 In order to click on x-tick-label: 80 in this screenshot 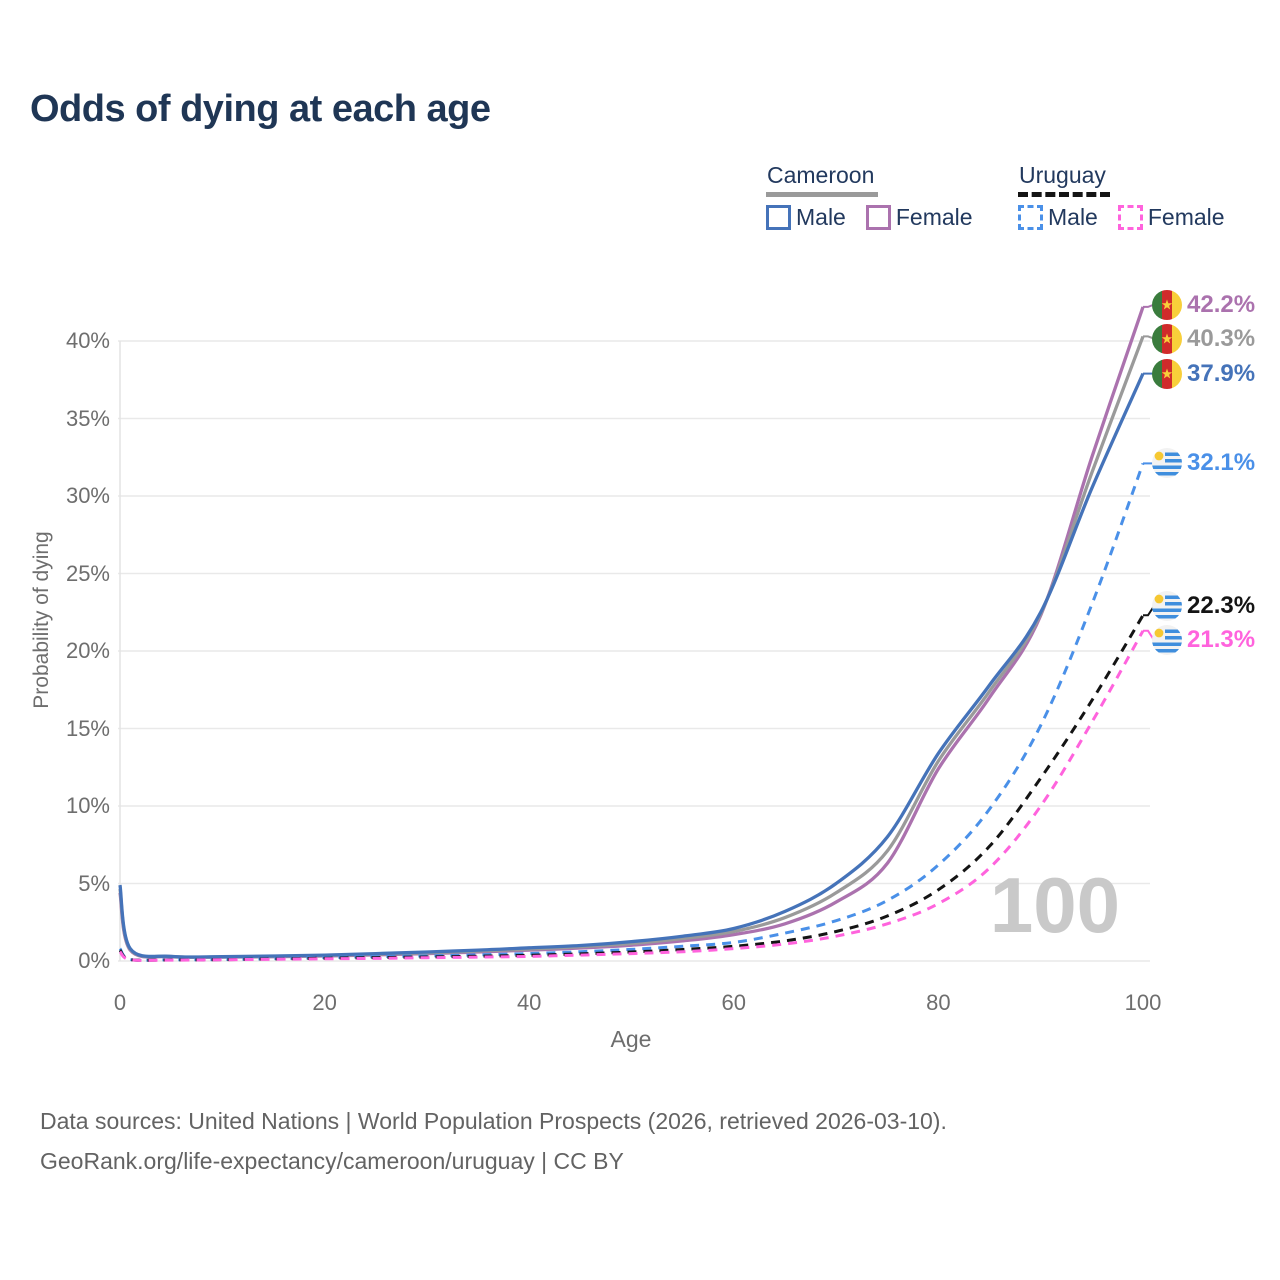, I will do `click(938, 1002)`.